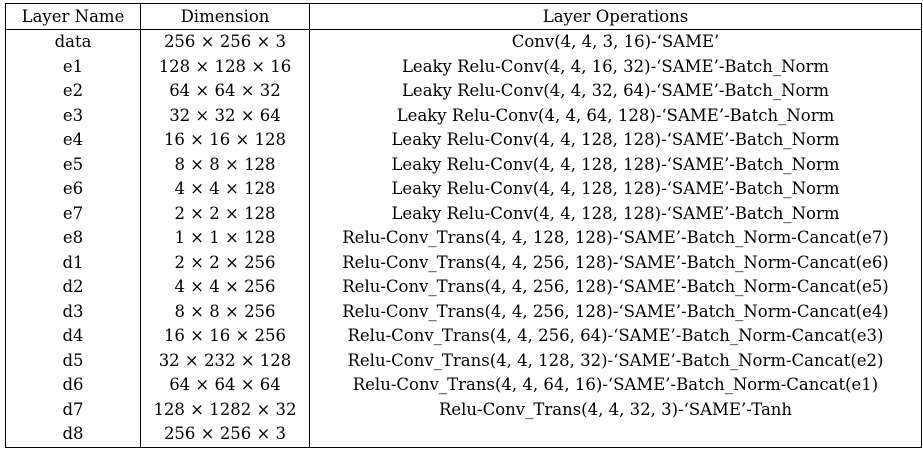 The width and height of the screenshot is (923, 457). What do you see at coordinates (73, 140) in the screenshot?
I see `layer-name-cell: e4` at bounding box center [73, 140].